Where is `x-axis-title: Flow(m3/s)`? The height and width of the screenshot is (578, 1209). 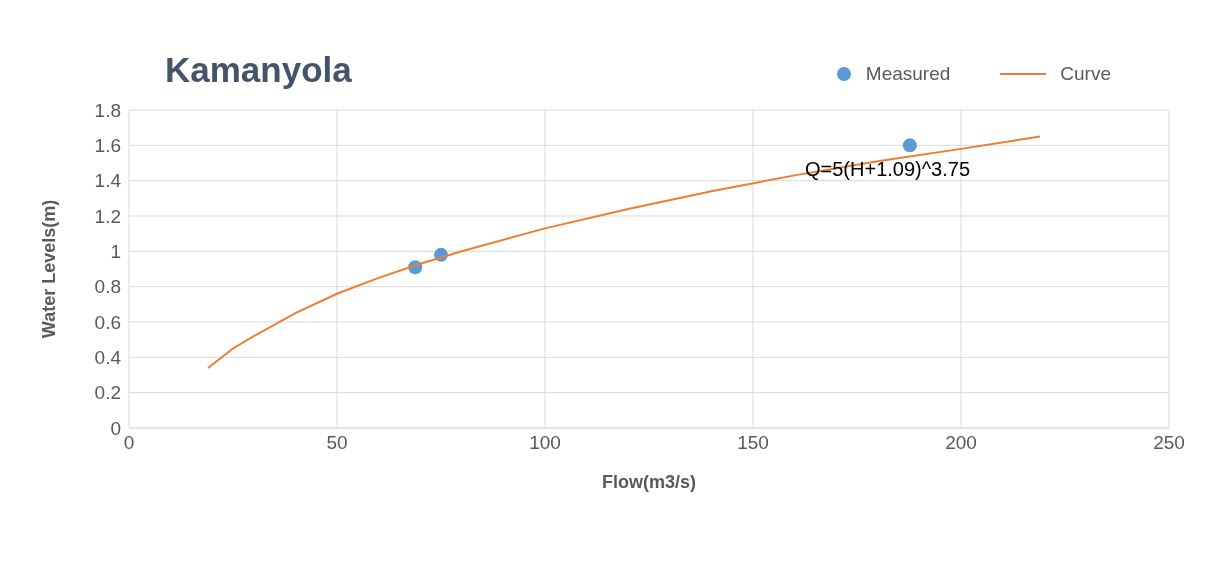
x-axis-title: Flow(m3/s) is located at coordinates (649, 482).